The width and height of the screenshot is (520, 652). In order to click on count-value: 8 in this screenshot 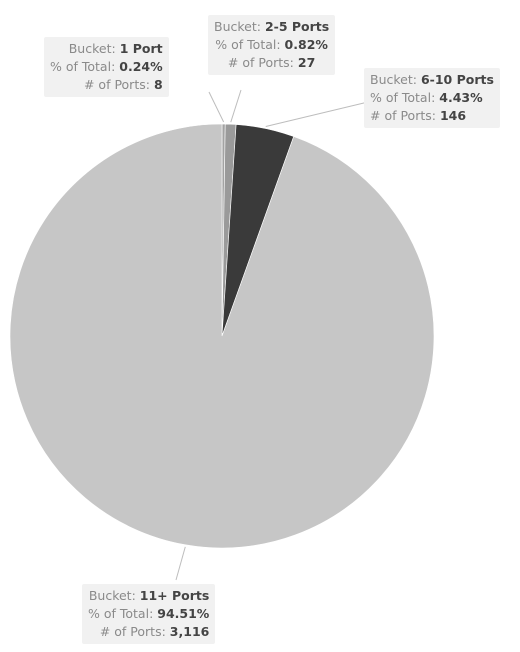, I will do `click(158, 84)`.